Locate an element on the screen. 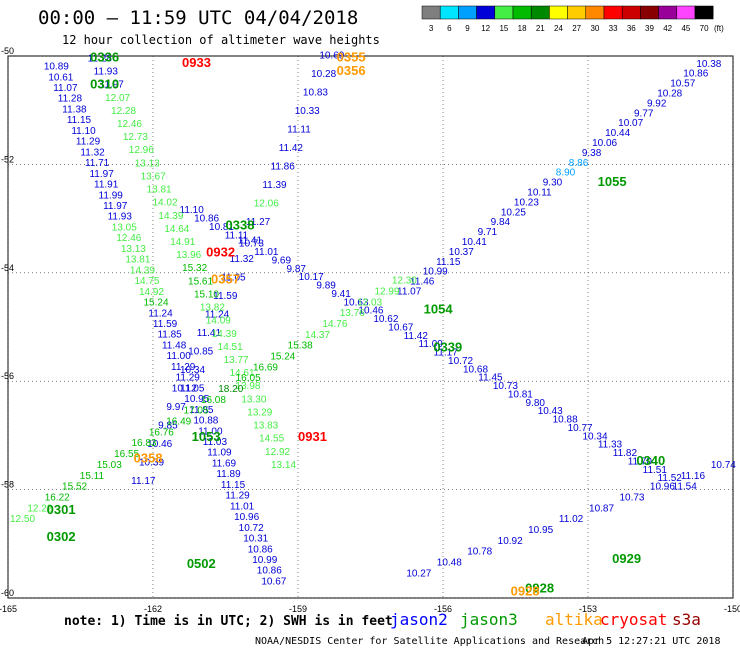 The height and width of the screenshot is (650, 740). wave-height-value: 14.92 is located at coordinates (151, 292).